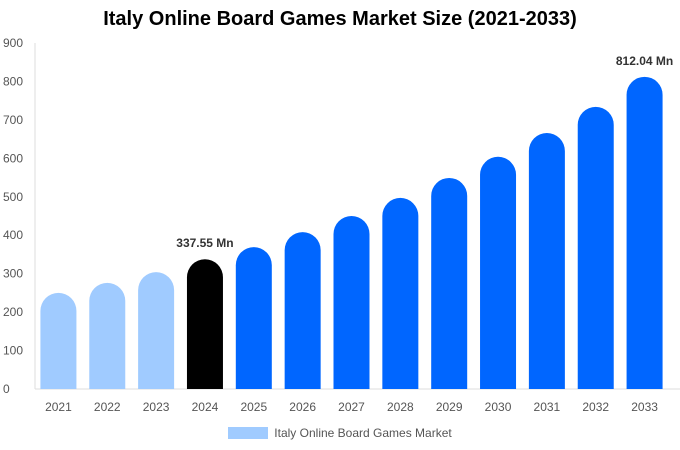 This screenshot has width=680, height=450. What do you see at coordinates (302, 310) in the screenshot?
I see `bar-2026` at bounding box center [302, 310].